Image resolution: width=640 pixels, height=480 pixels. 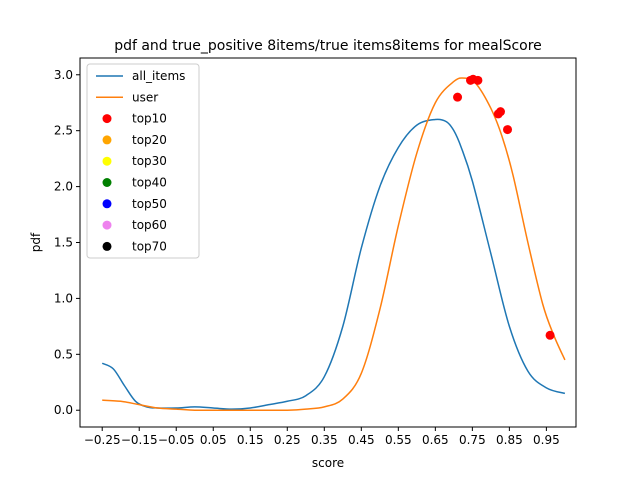 What do you see at coordinates (63, 75) in the screenshot?
I see `y-tick-label: 3.0` at bounding box center [63, 75].